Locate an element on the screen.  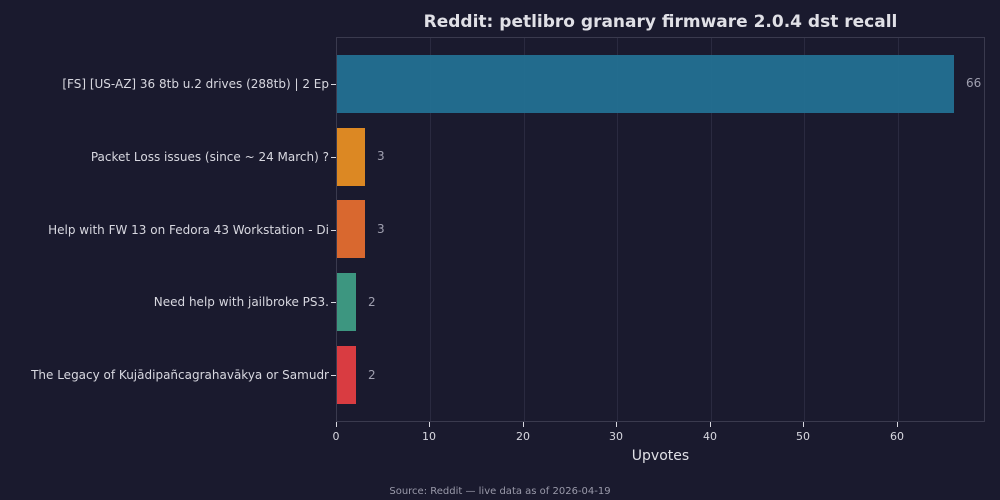
value-label: 66 is located at coordinates (974, 83).